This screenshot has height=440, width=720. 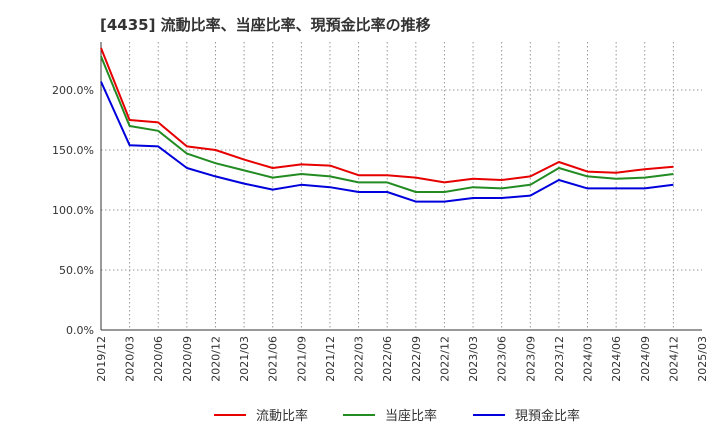 What do you see at coordinates (702, 359) in the screenshot?
I see `x-tick-label: 2025/03` at bounding box center [702, 359].